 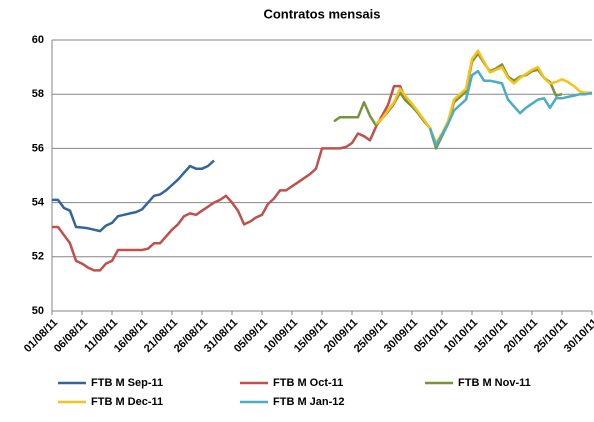 I want to click on y-tick-label: 60, so click(x=38, y=40).